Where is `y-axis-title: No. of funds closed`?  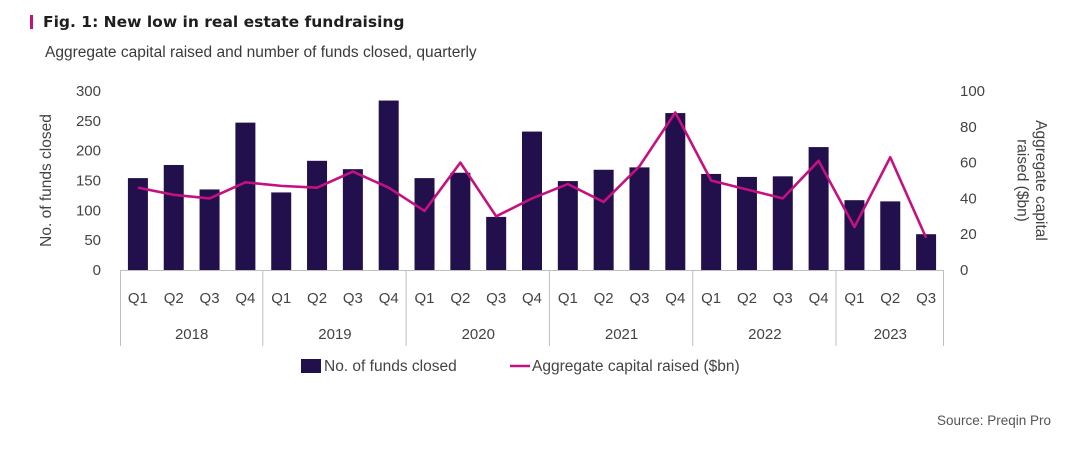
y-axis-title: No. of funds closed is located at coordinates (46, 180).